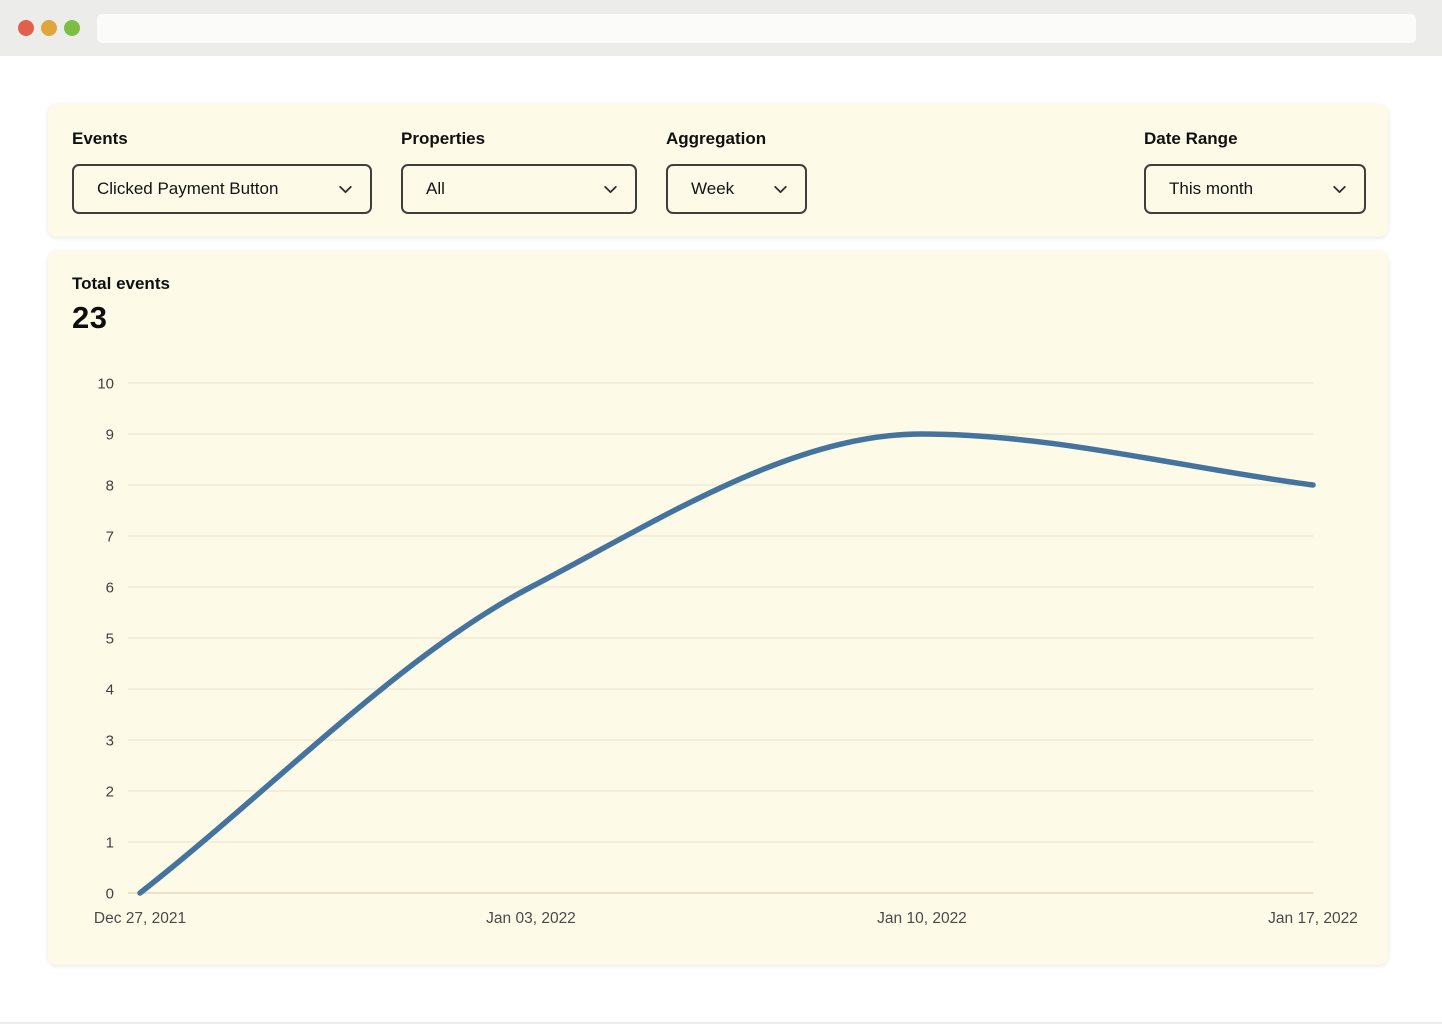 The width and height of the screenshot is (1442, 1026). I want to click on chart-header: Total events 23, so click(121, 305).